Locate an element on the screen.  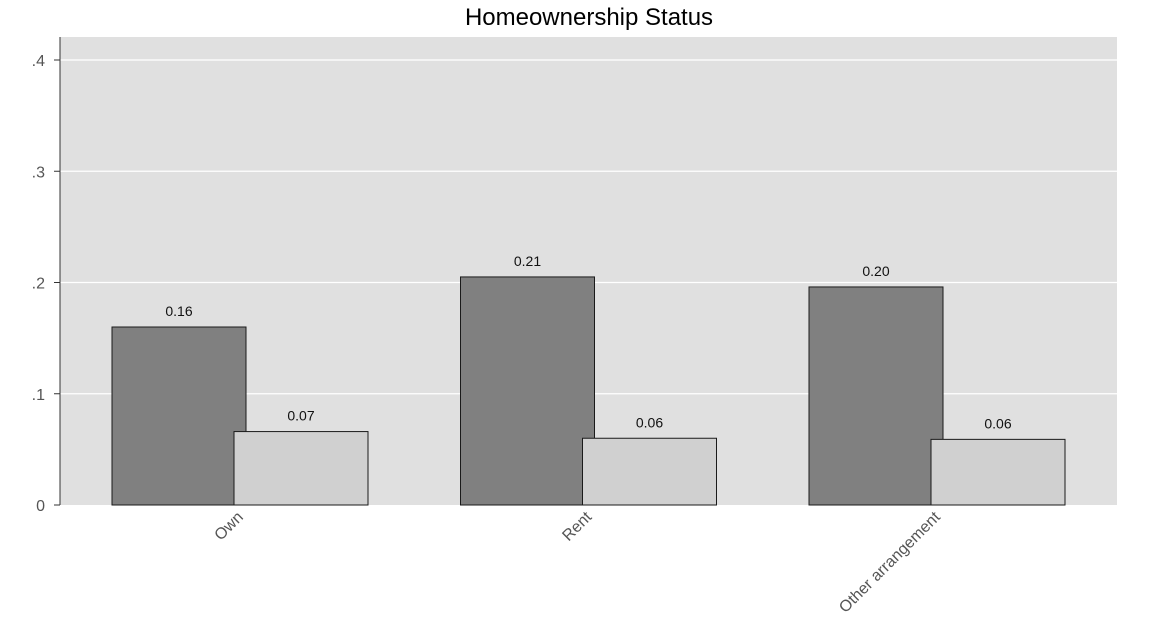
data-label: 0.16 is located at coordinates (178, 311).